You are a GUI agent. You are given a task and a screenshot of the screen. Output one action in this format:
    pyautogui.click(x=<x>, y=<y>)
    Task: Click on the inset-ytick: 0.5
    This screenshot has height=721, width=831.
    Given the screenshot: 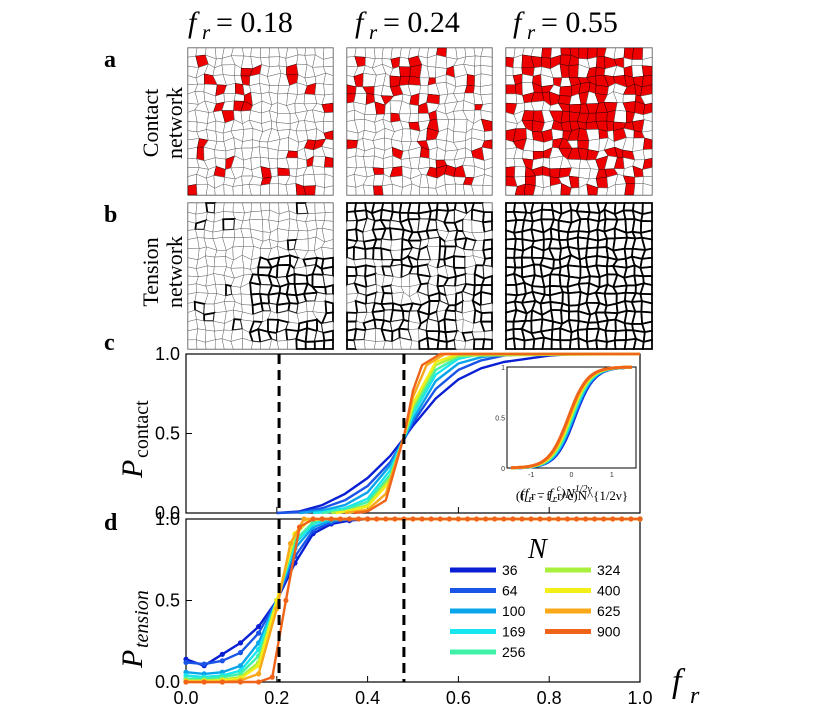 What is the action you would take?
    pyautogui.click(x=500, y=419)
    